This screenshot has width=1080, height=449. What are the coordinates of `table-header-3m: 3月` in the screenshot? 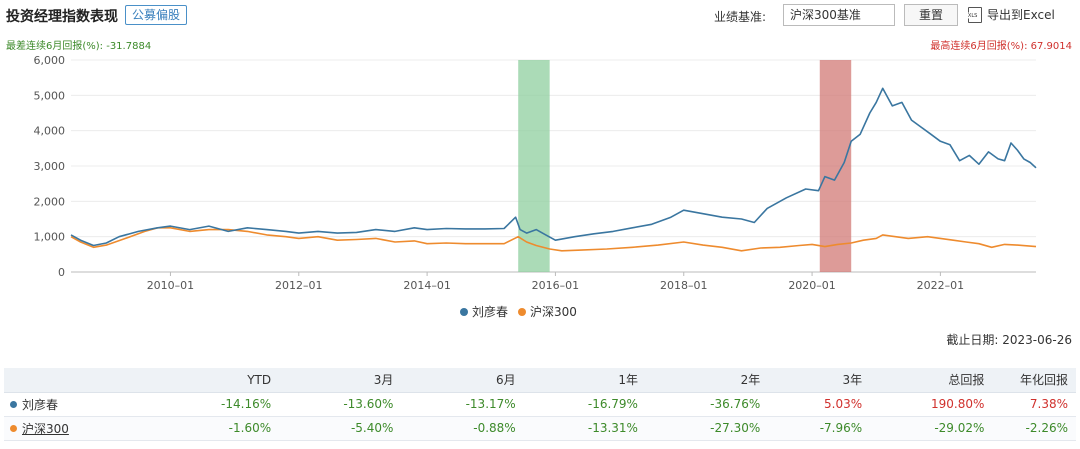 It's located at (340, 380).